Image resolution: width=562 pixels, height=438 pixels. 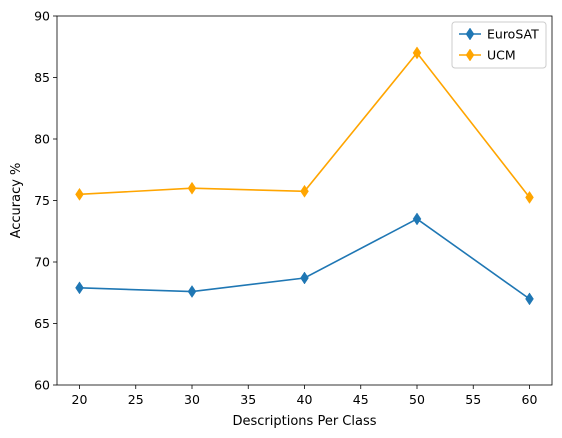 I want to click on x-tick-label: 25, so click(x=136, y=399).